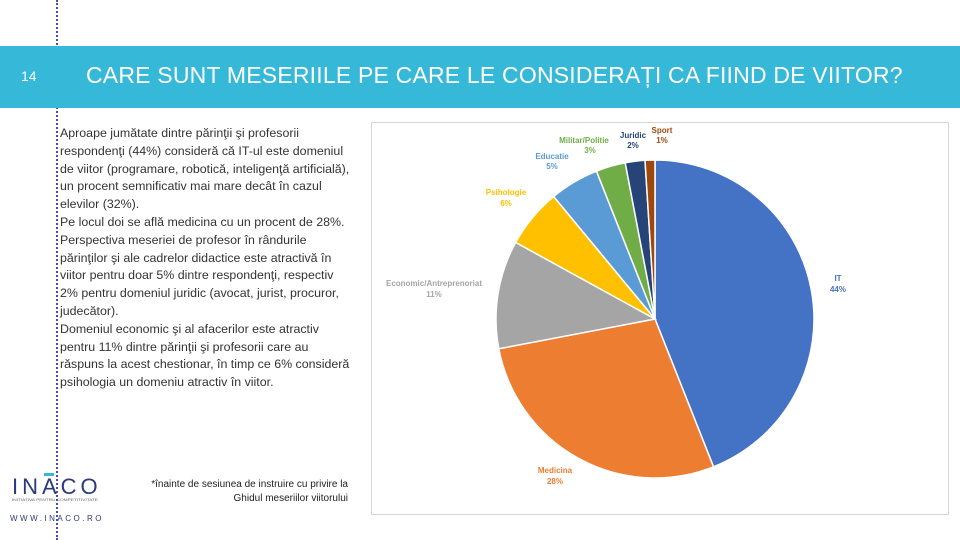 Image resolution: width=960 pixels, height=540 pixels. What do you see at coordinates (633, 135) in the screenshot?
I see `slice-label-name: Juridic` at bounding box center [633, 135].